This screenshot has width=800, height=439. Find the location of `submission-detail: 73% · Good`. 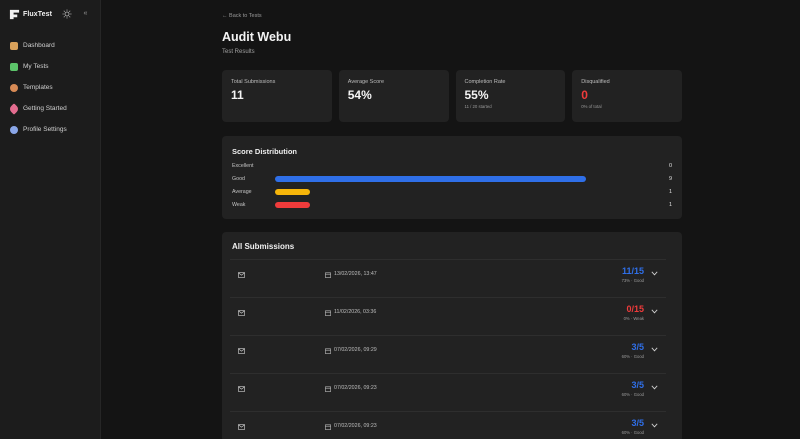

submission-detail: 73% · Good is located at coordinates (632, 280).